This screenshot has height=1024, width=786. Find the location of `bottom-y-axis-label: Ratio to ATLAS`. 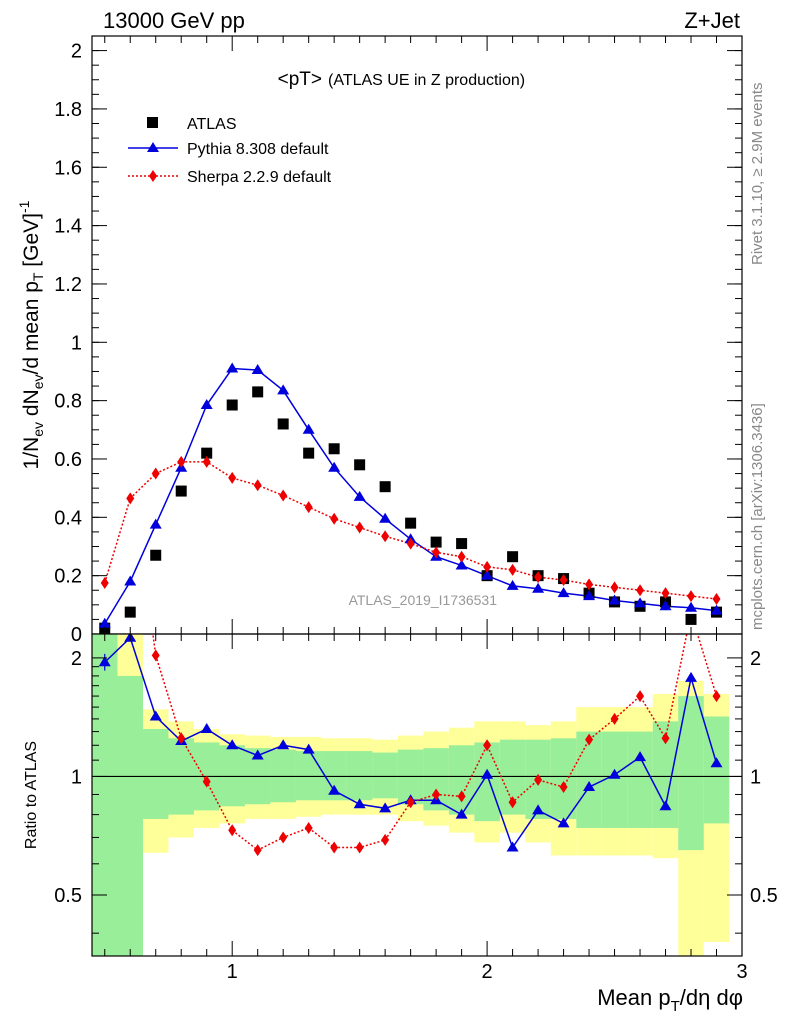

bottom-y-axis-label: Ratio to ATLAS is located at coordinates (31, 795).